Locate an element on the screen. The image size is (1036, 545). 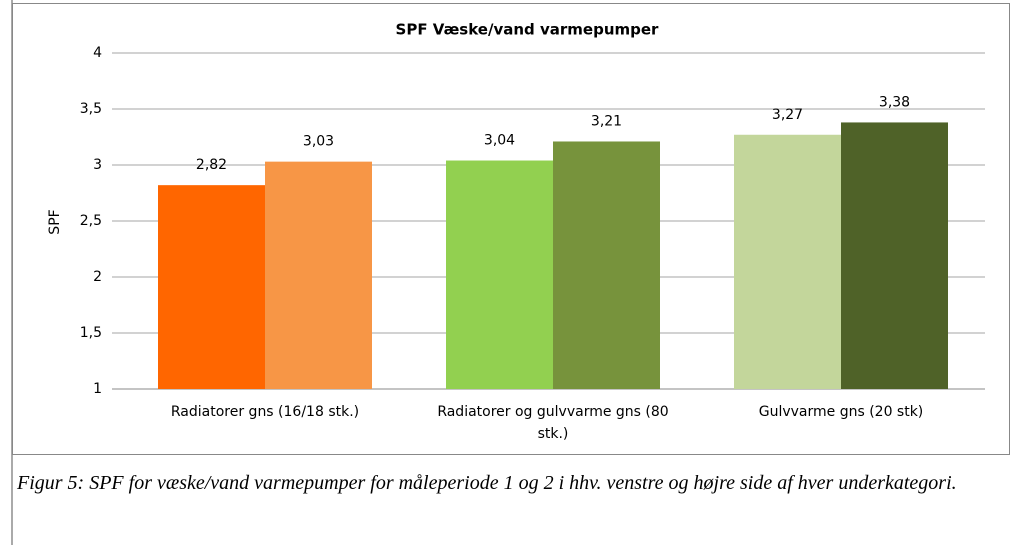
y-tick-label: 1 is located at coordinates (97, 389).